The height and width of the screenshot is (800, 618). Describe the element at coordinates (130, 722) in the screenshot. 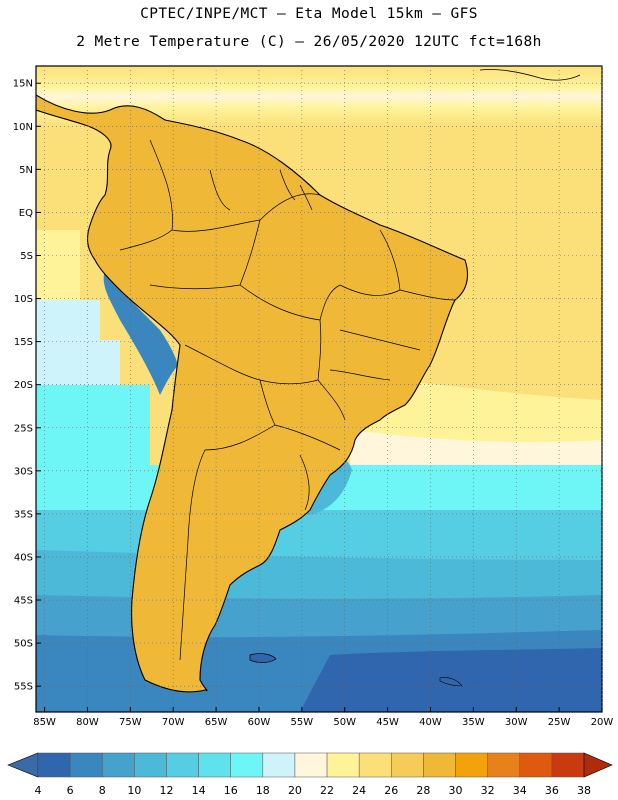

I see `lon-label: 75W` at that location.